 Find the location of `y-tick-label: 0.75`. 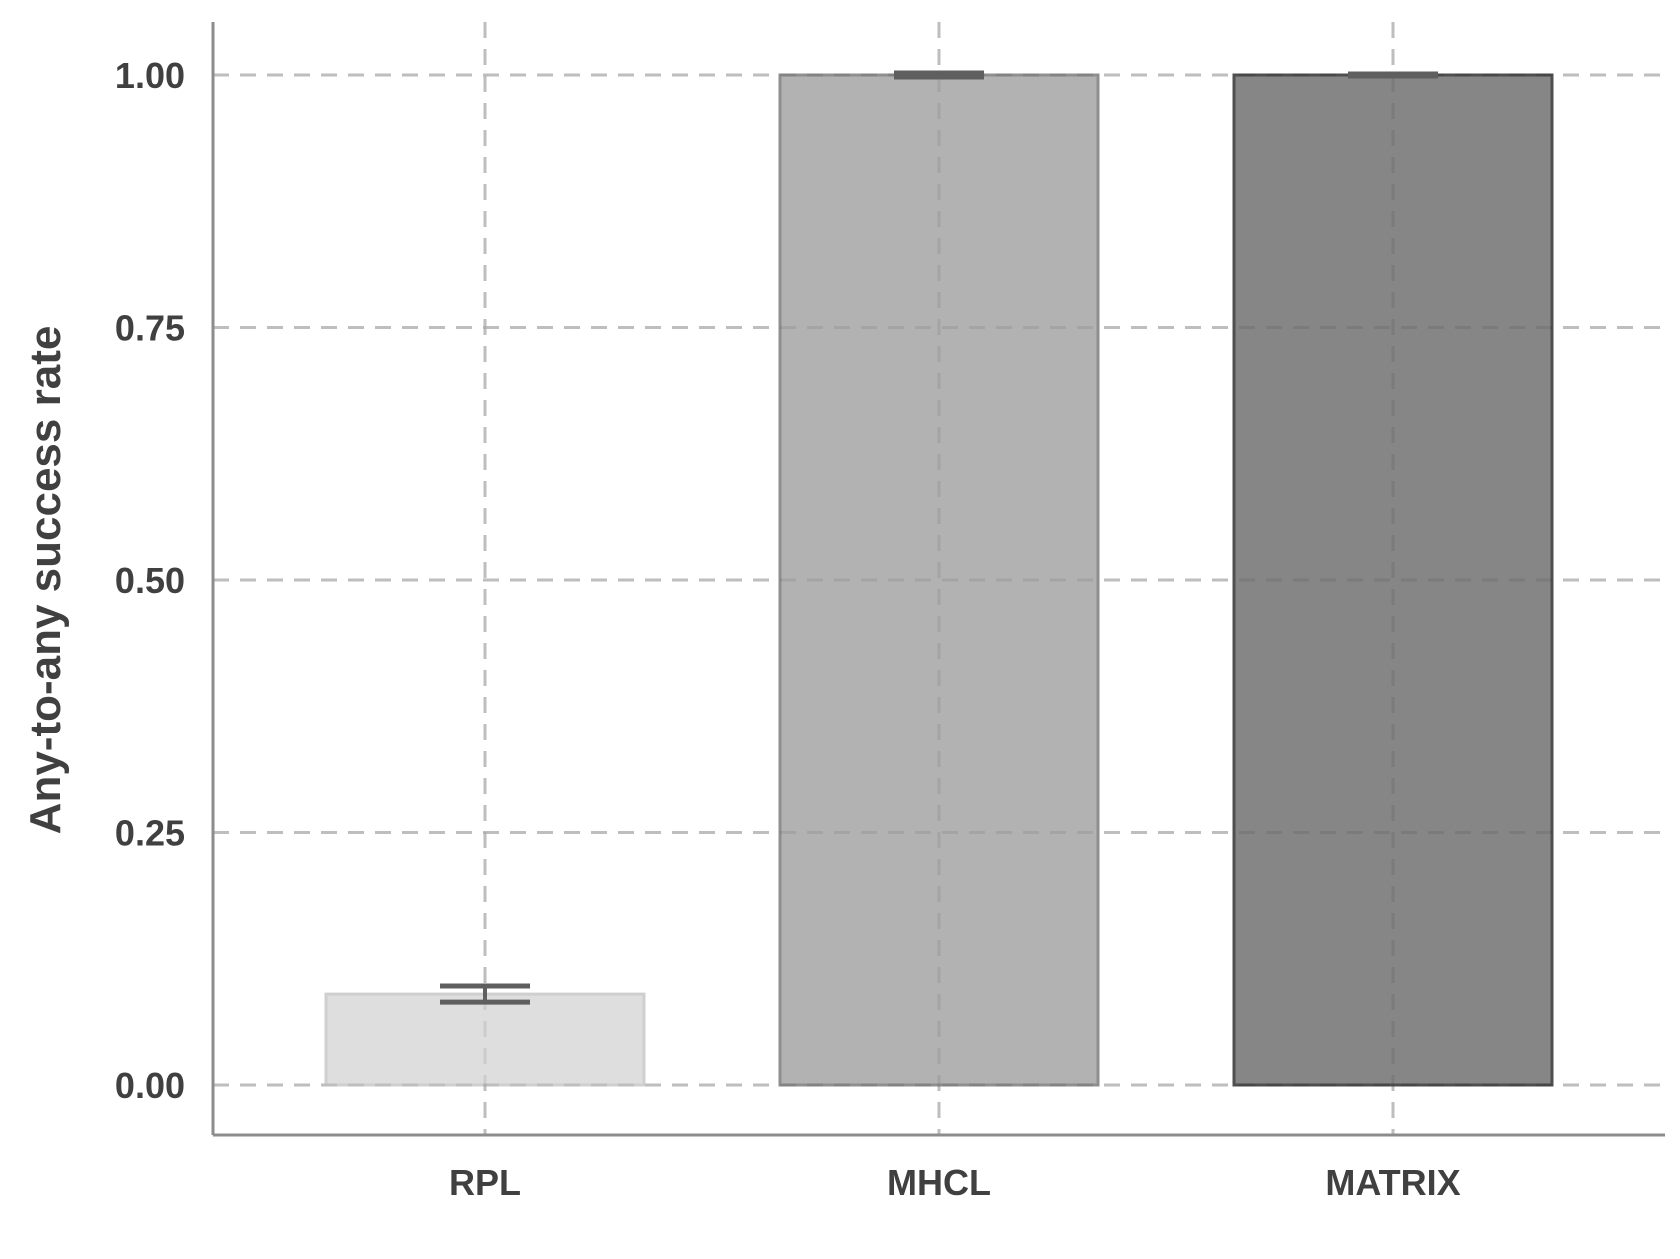

y-tick-label: 0.75 is located at coordinates (150, 328).